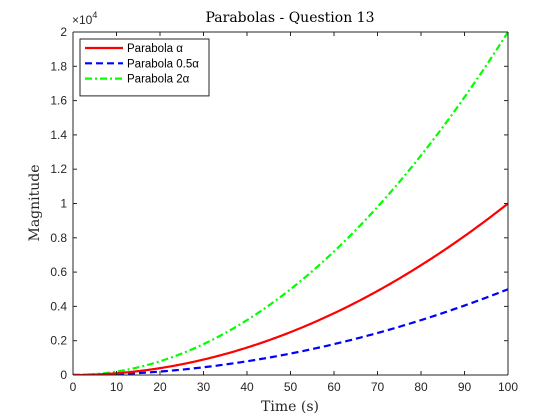 Image resolution: width=560 pixels, height=420 pixels. Describe the element at coordinates (35, 202) in the screenshot. I see `y-axis-label: Magnitude` at that location.